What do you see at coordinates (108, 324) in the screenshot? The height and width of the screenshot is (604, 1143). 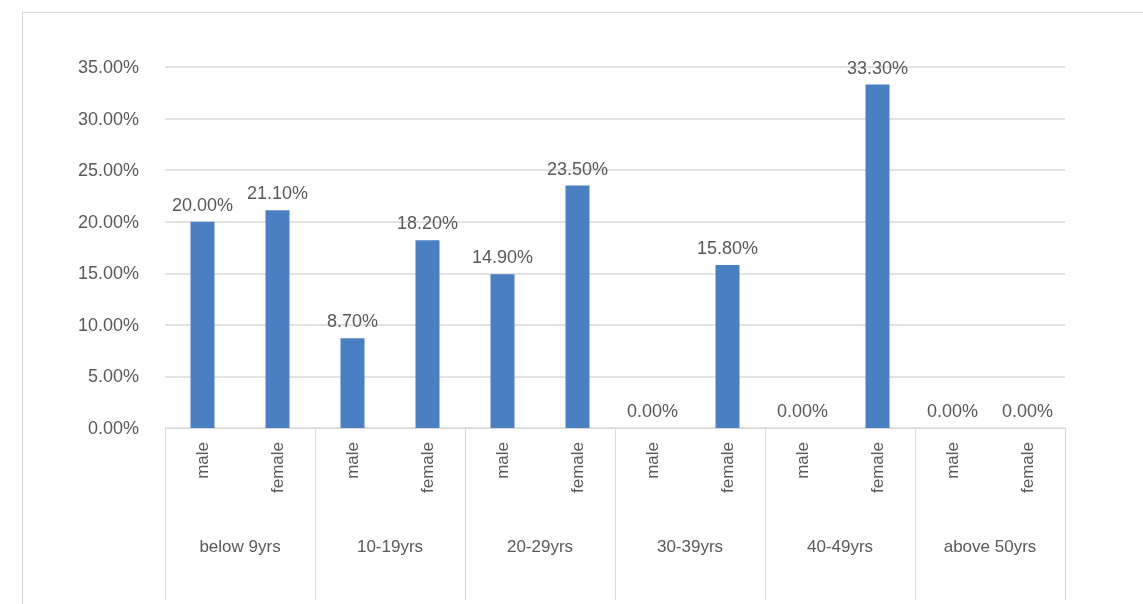 I see `y-tick-label: 10.00%` at bounding box center [108, 324].